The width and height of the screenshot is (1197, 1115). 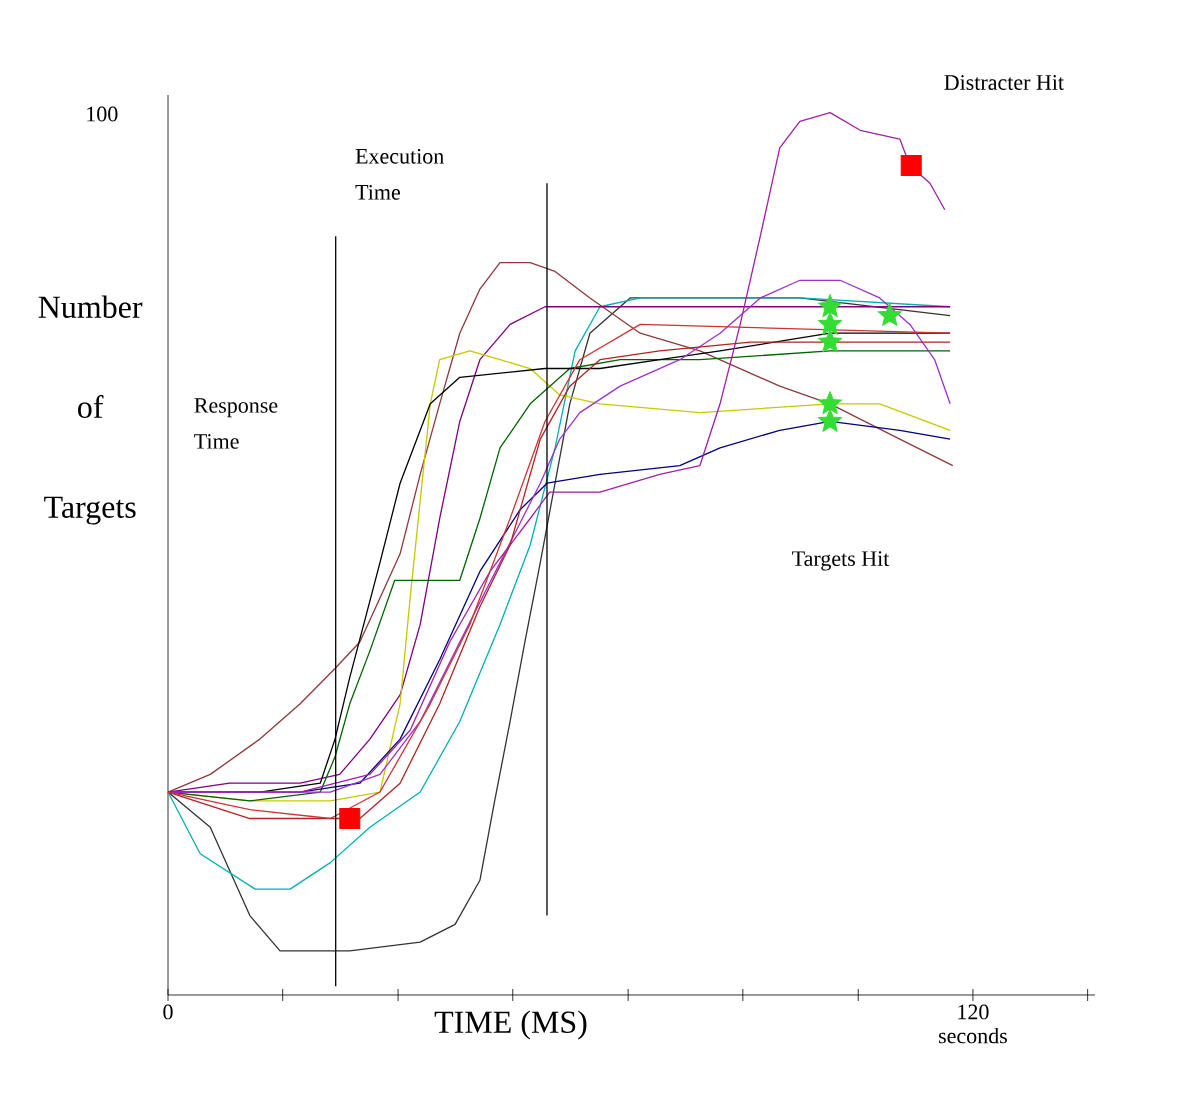 I want to click on annotation: Response Time, so click(x=236, y=423).